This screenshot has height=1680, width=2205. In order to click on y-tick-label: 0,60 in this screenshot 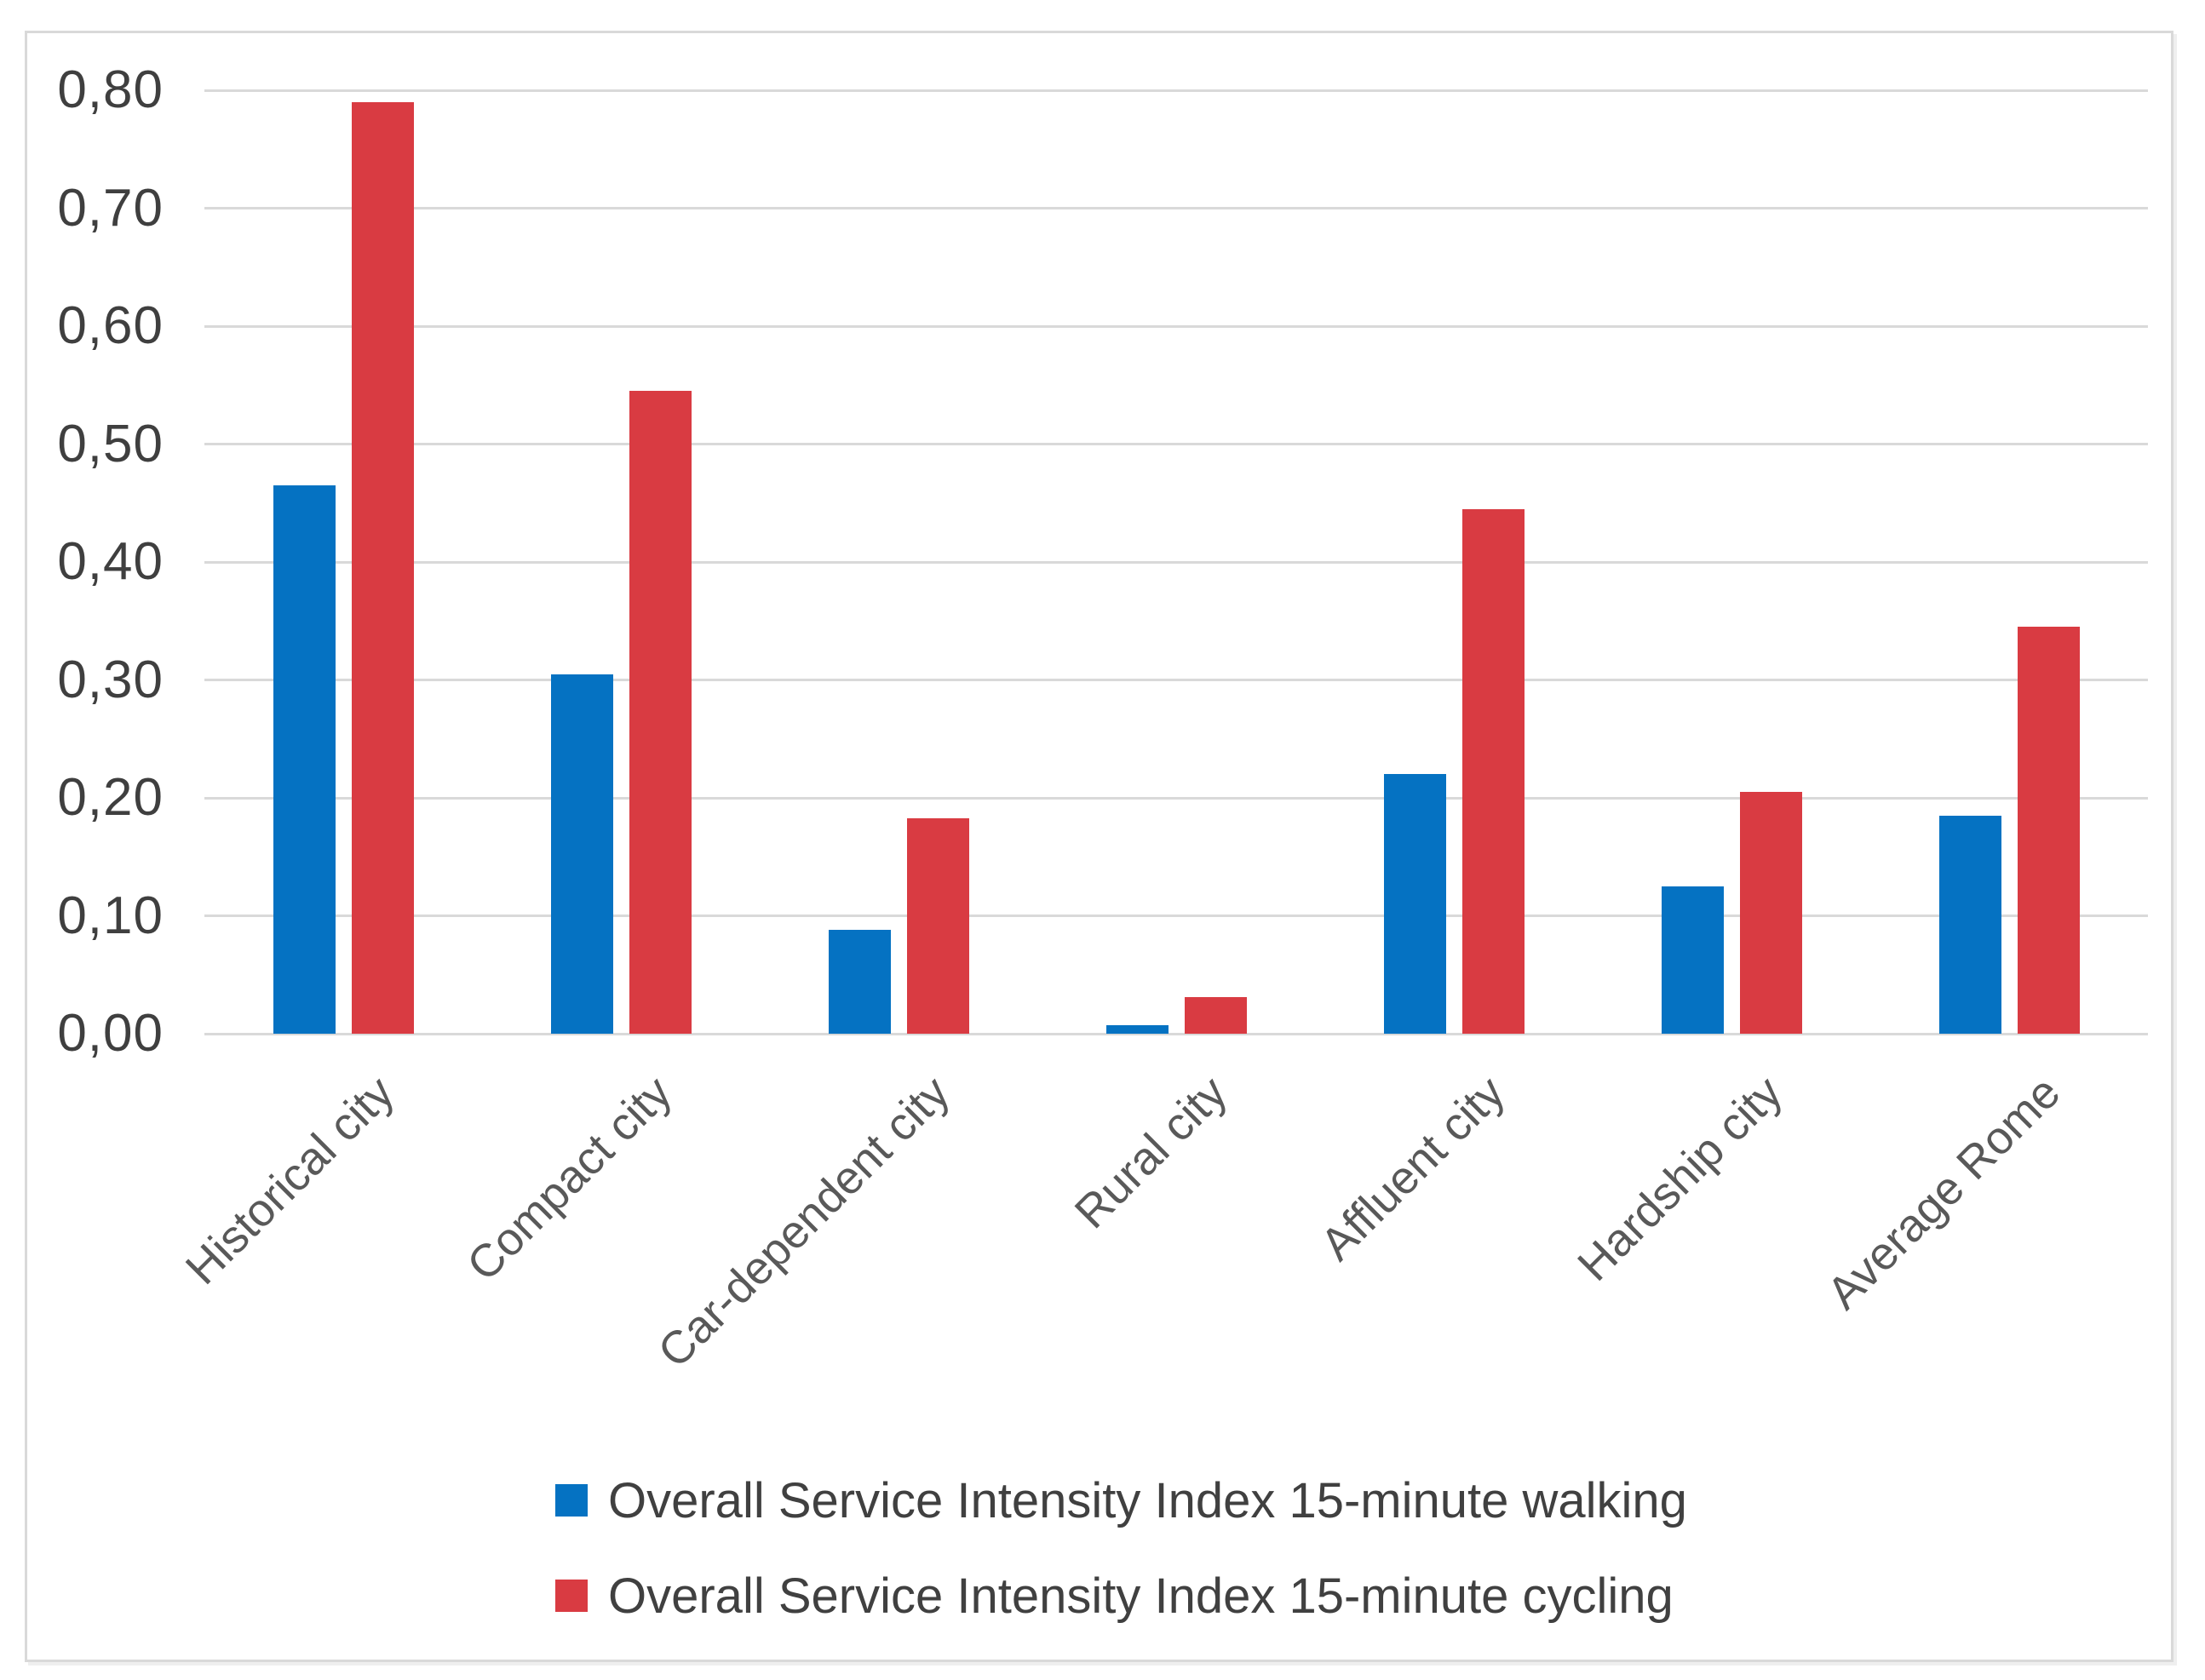, I will do `click(110, 325)`.